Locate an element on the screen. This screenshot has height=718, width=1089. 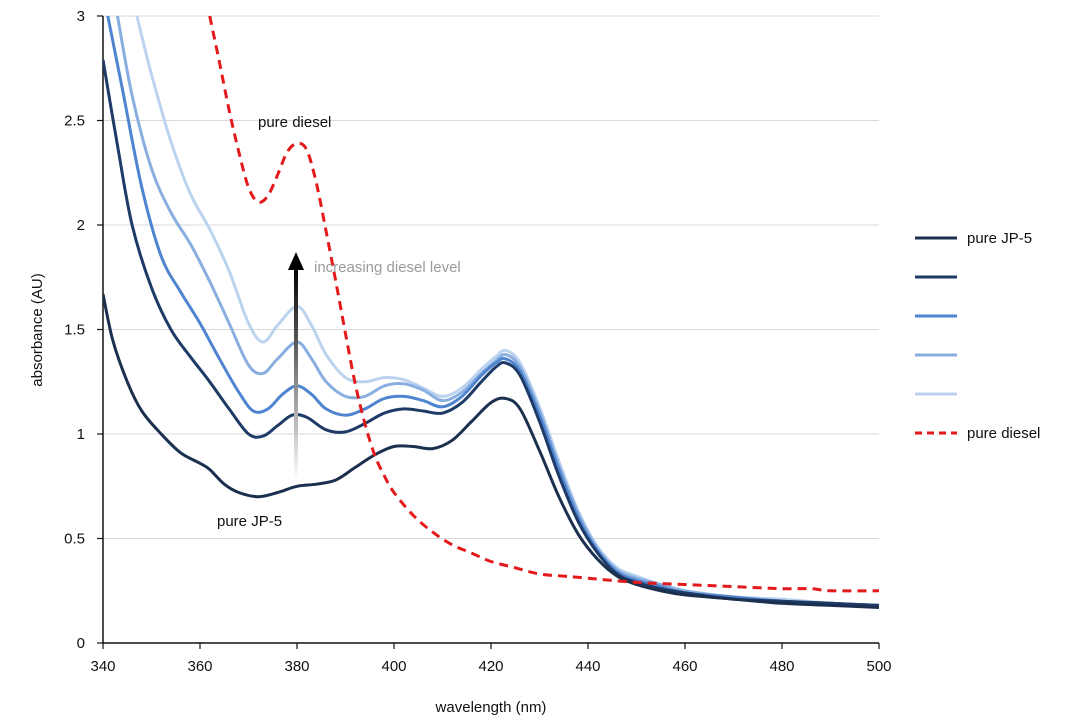
annotation-pure-jp5: pure JP-5 is located at coordinates (249, 521).